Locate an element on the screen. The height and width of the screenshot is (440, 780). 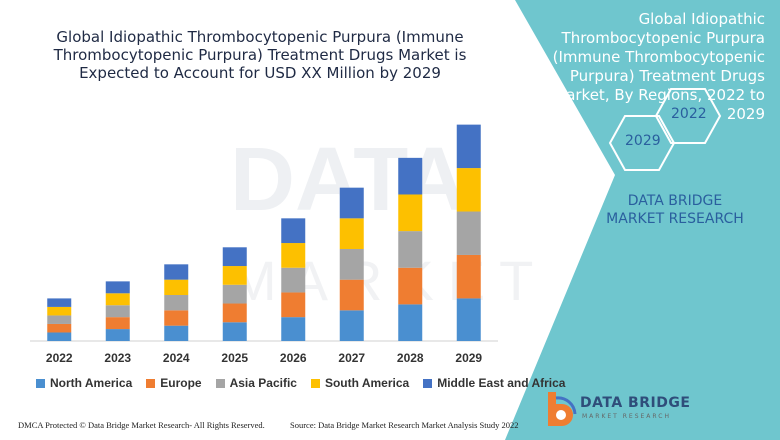
legend-item-south-america: South America is located at coordinates (360, 383).